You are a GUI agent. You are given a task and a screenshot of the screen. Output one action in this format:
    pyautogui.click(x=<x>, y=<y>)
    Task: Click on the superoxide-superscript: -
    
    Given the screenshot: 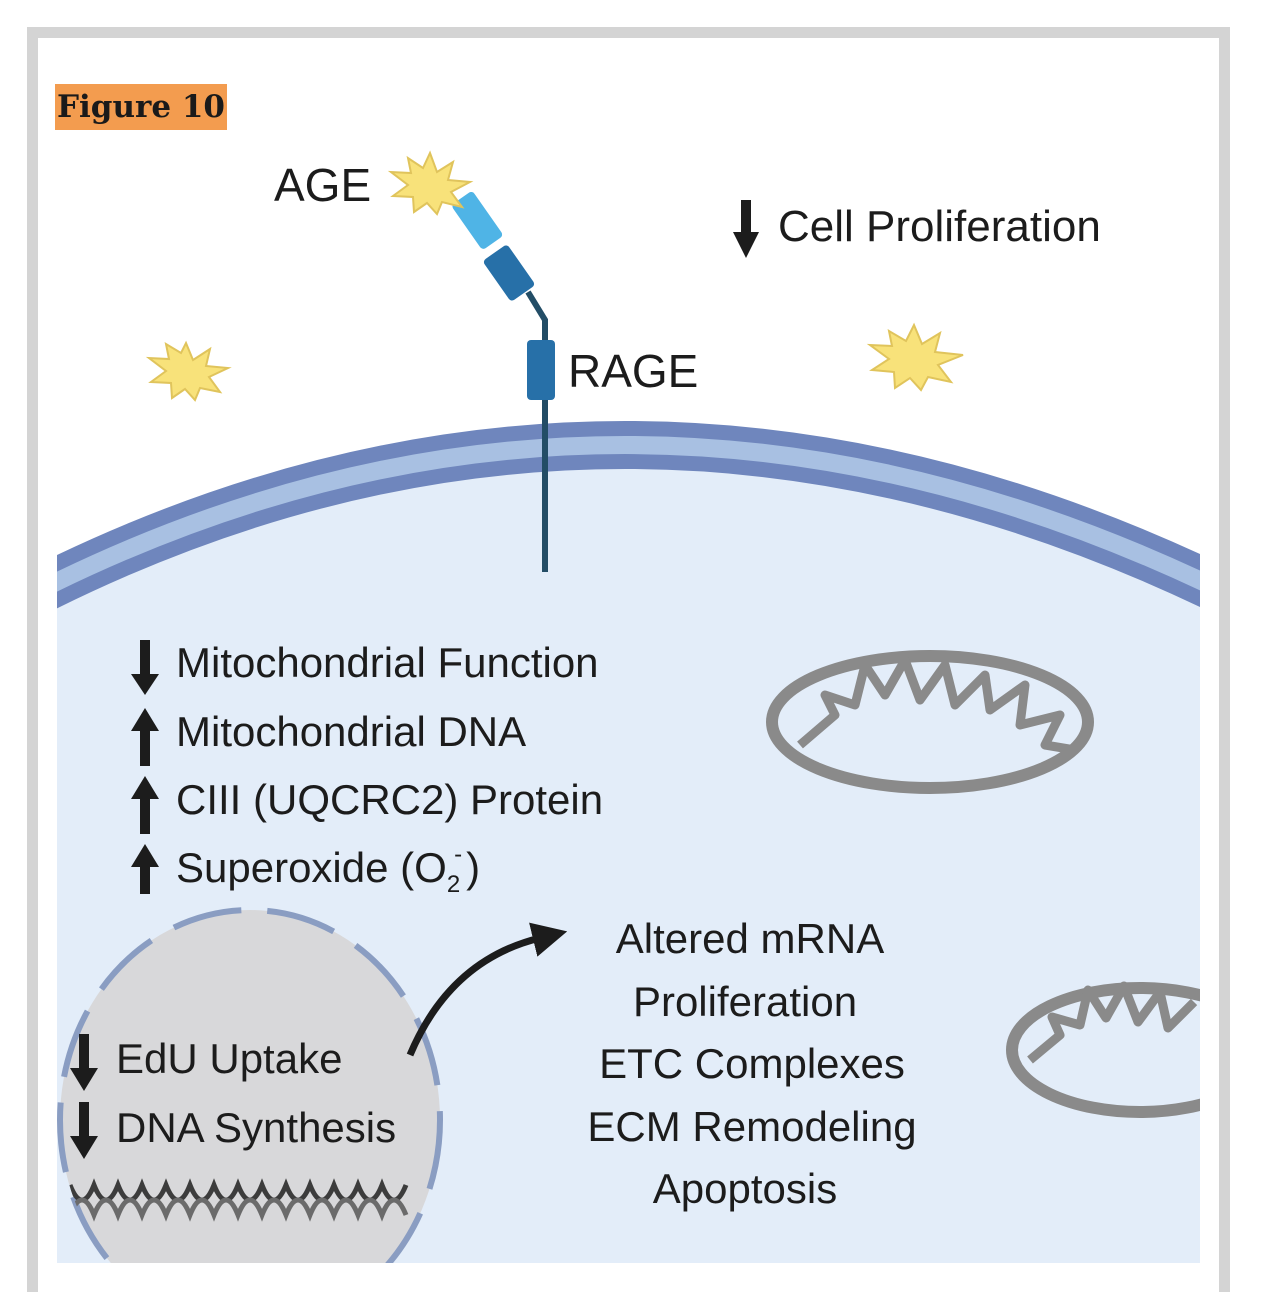 What is the action you would take?
    pyautogui.click(x=458, y=854)
    